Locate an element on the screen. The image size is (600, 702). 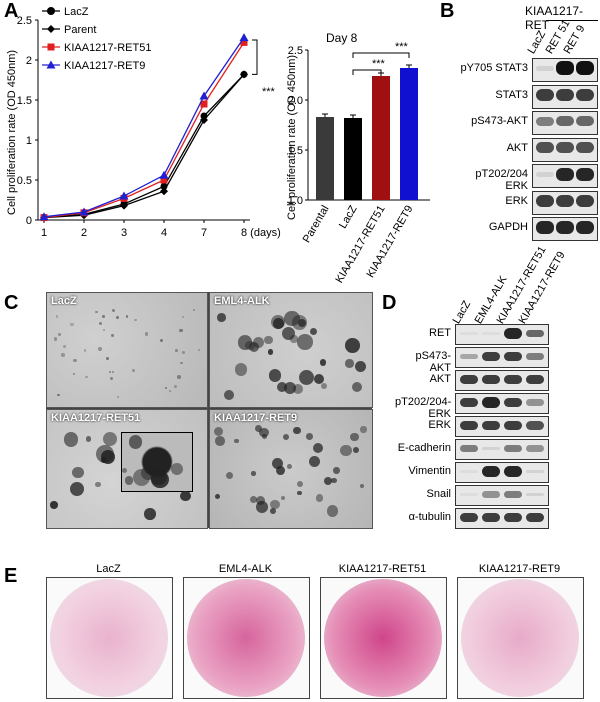
panel-b-row-label: pT202/204 ERK is located at coordinates (501, 180).